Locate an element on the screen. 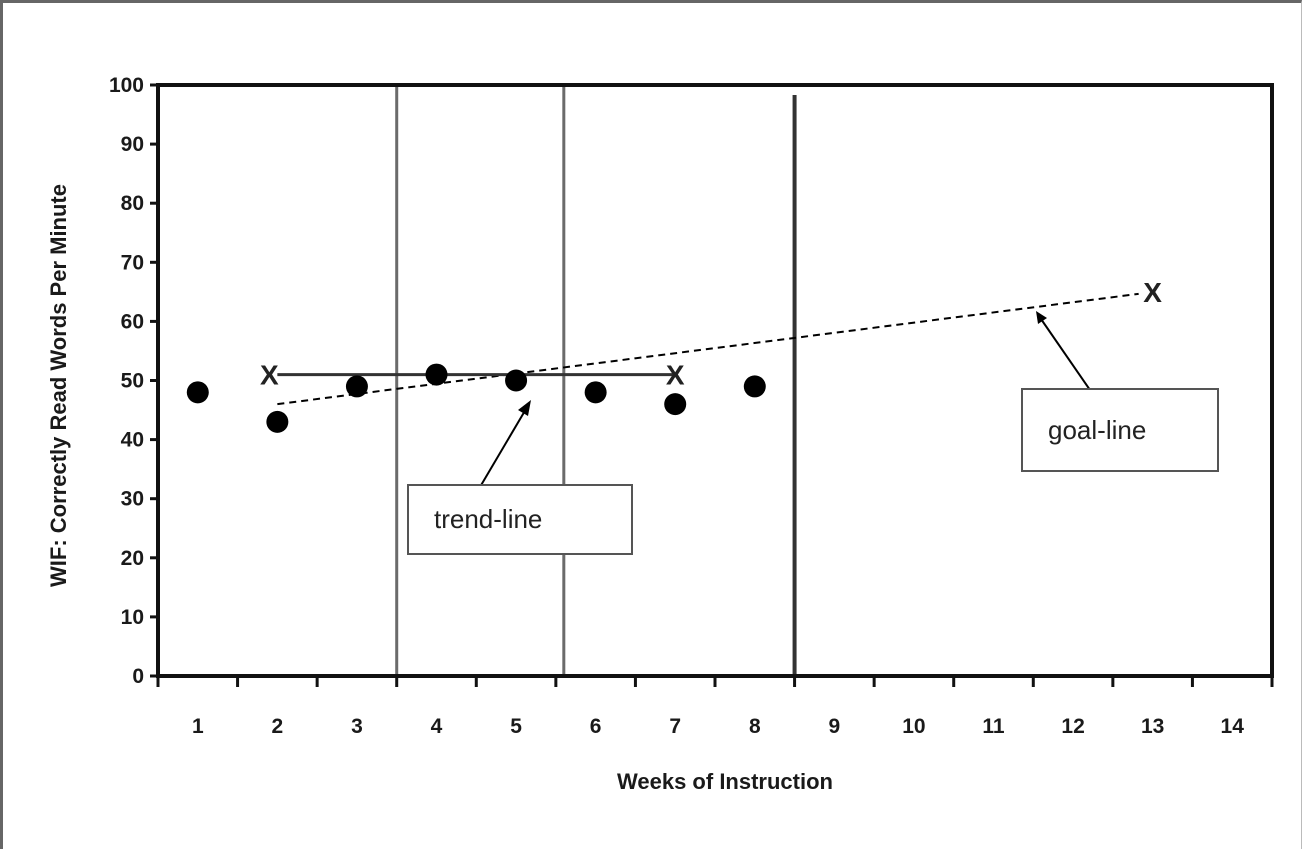  trend-callout-label: trend-line is located at coordinates (488, 519).